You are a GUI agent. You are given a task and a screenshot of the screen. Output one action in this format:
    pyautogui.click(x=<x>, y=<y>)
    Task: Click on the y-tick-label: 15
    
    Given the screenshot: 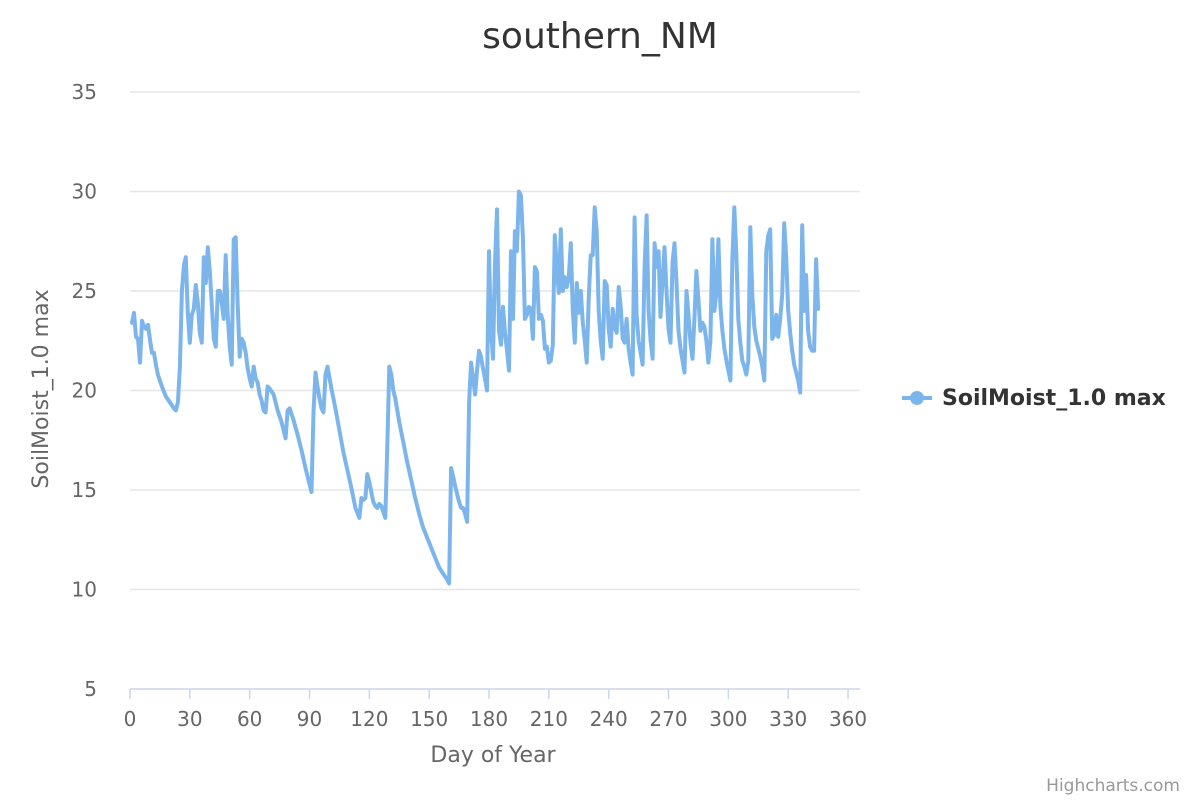 What is the action you would take?
    pyautogui.click(x=84, y=490)
    